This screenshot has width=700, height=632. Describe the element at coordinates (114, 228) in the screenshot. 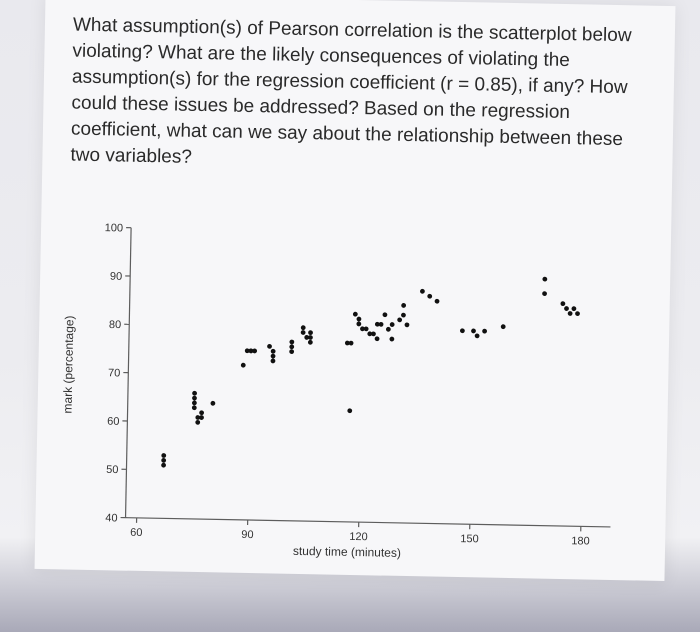

I see `y-tick-label: 100` at that location.